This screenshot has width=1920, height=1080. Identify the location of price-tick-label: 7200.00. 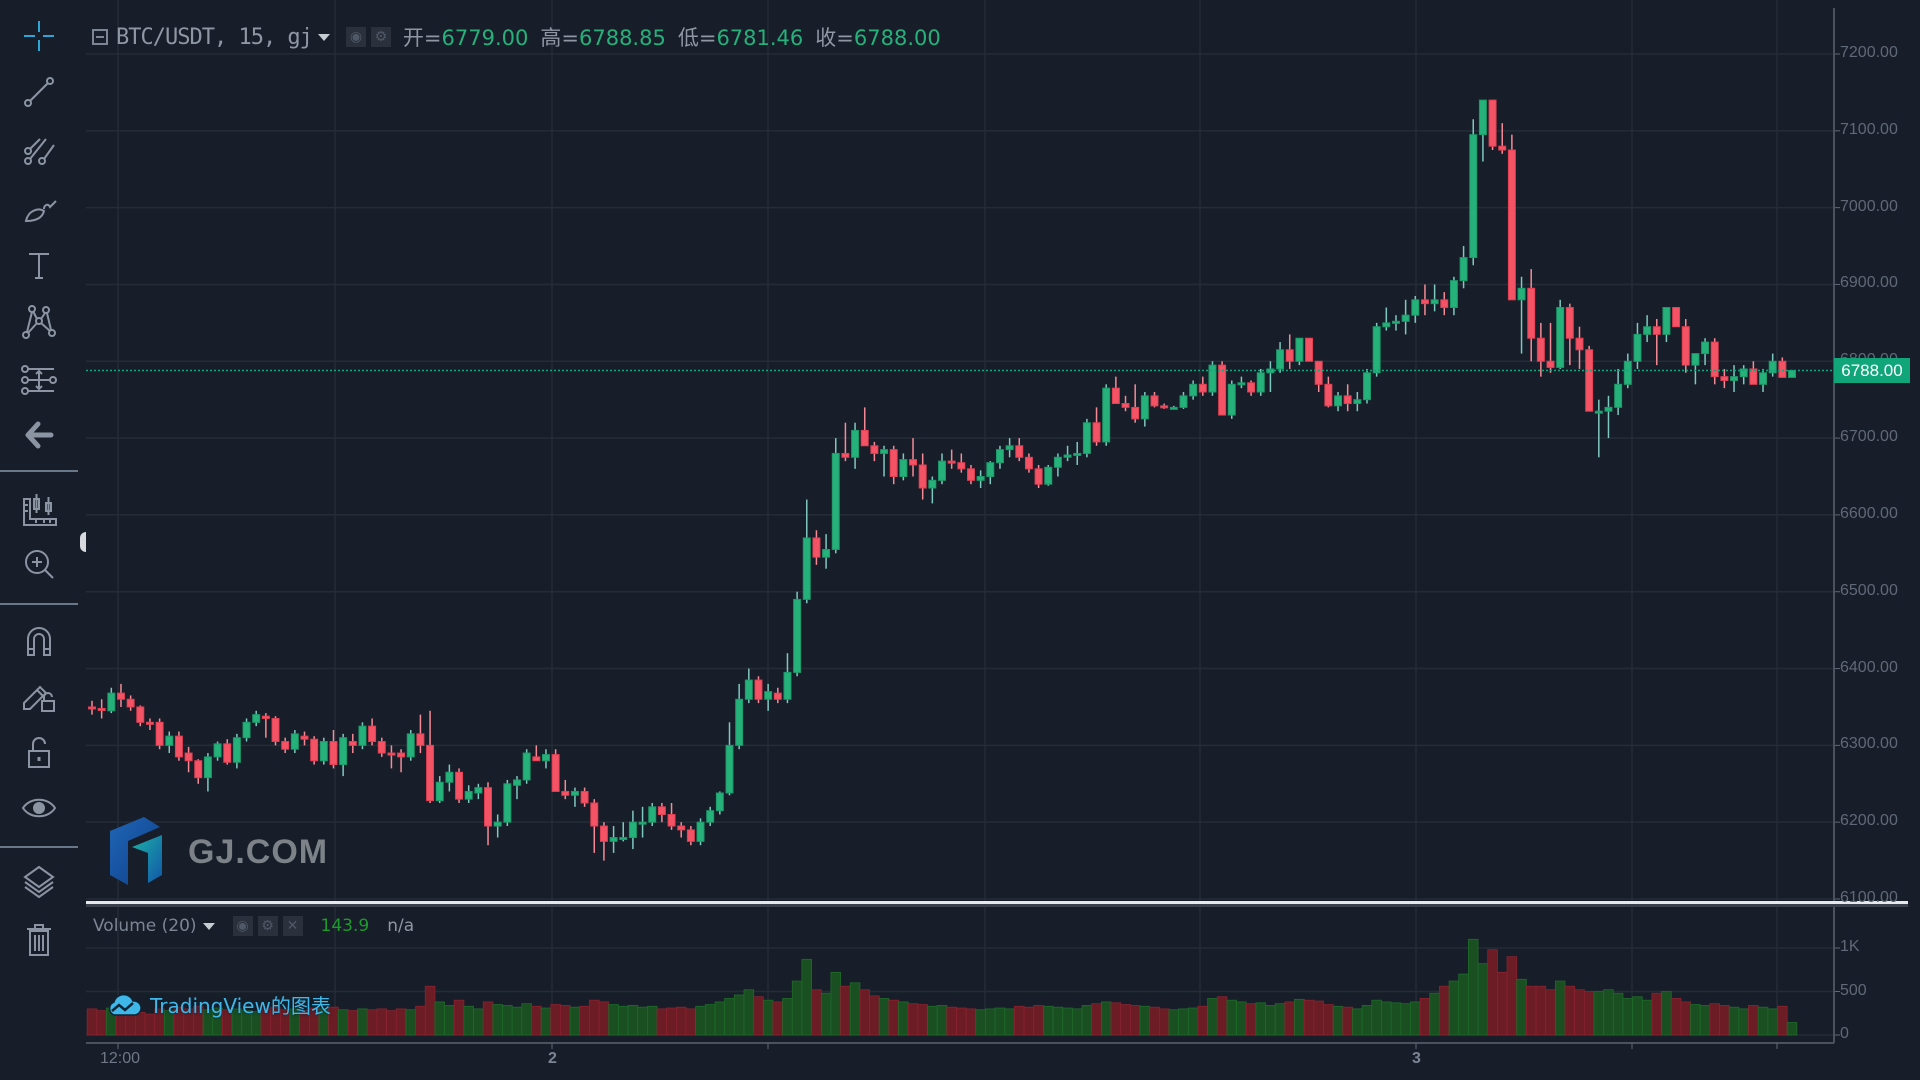
(1869, 52).